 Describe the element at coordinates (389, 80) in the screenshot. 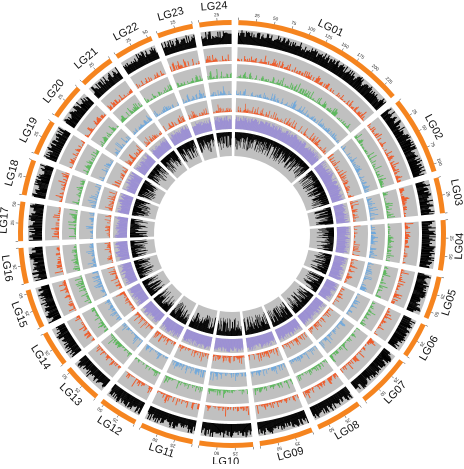

I see `tick-label: 225` at that location.